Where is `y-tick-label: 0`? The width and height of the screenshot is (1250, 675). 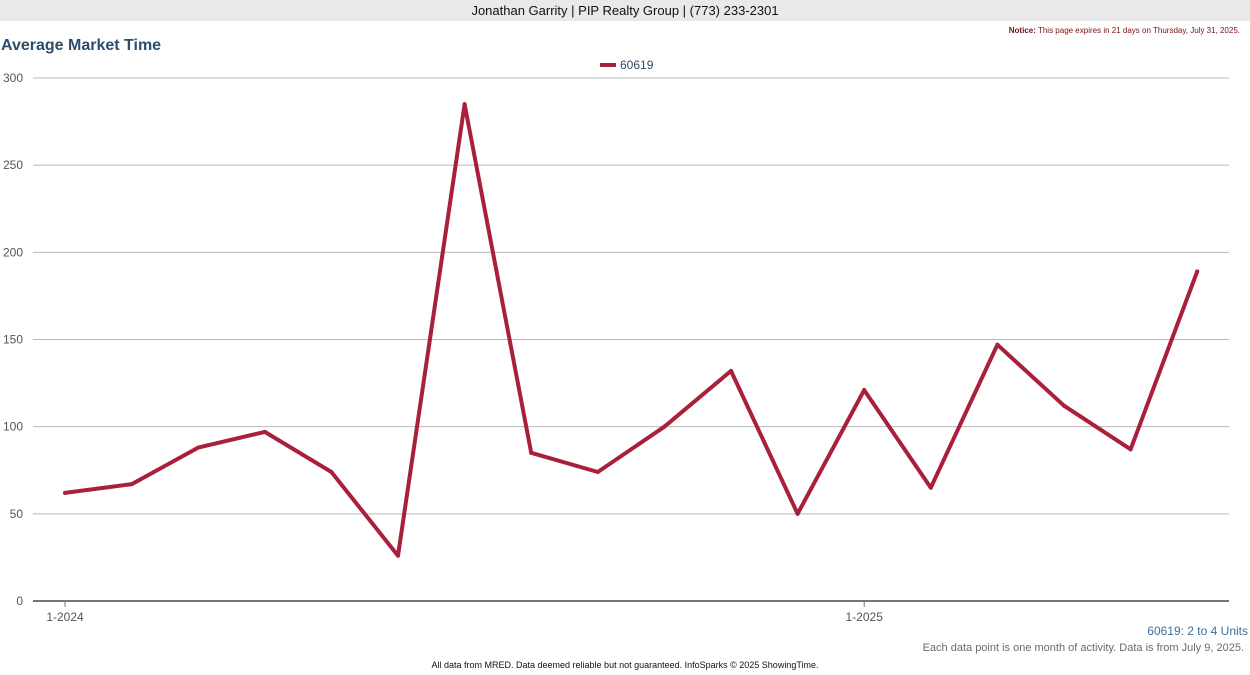
y-tick-label: 0 is located at coordinates (19, 601).